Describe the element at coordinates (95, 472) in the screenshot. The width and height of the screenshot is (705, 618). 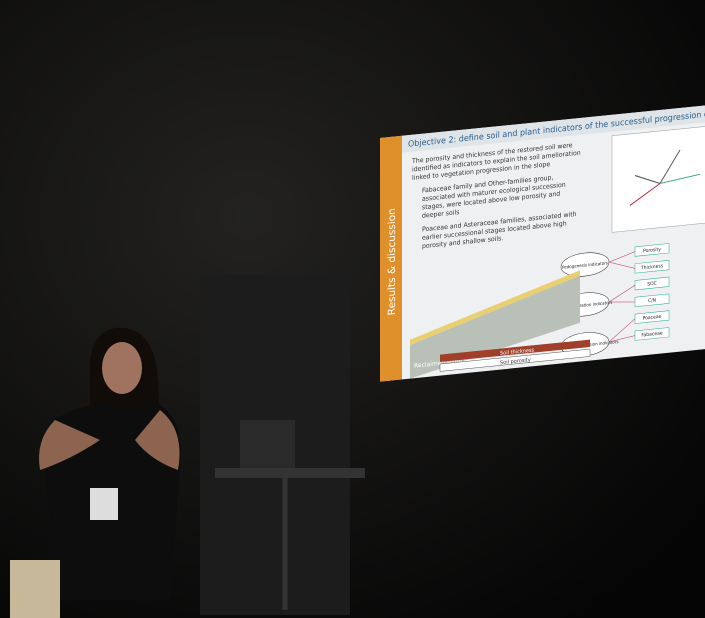
I see `speaker` at that location.